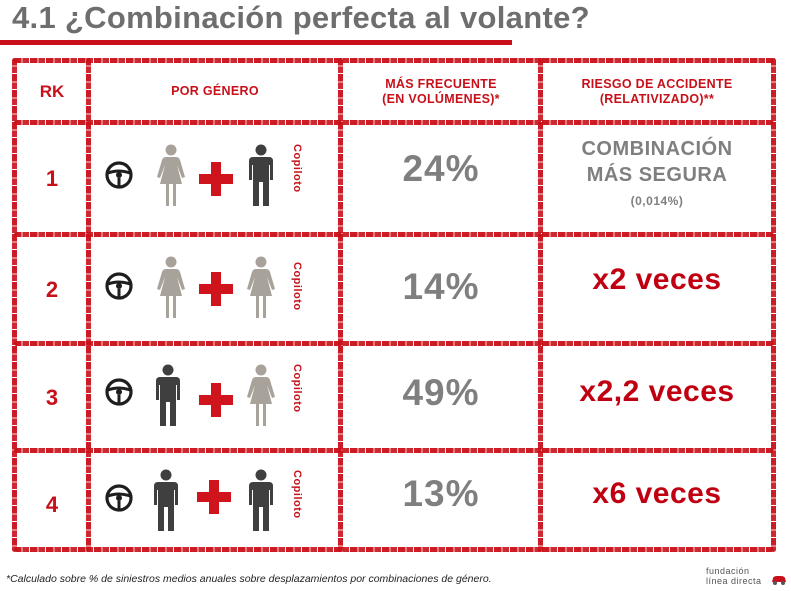 This screenshot has width=791, height=591. Describe the element at coordinates (657, 391) in the screenshot. I see `risk-value: x2,2 veces` at that location.